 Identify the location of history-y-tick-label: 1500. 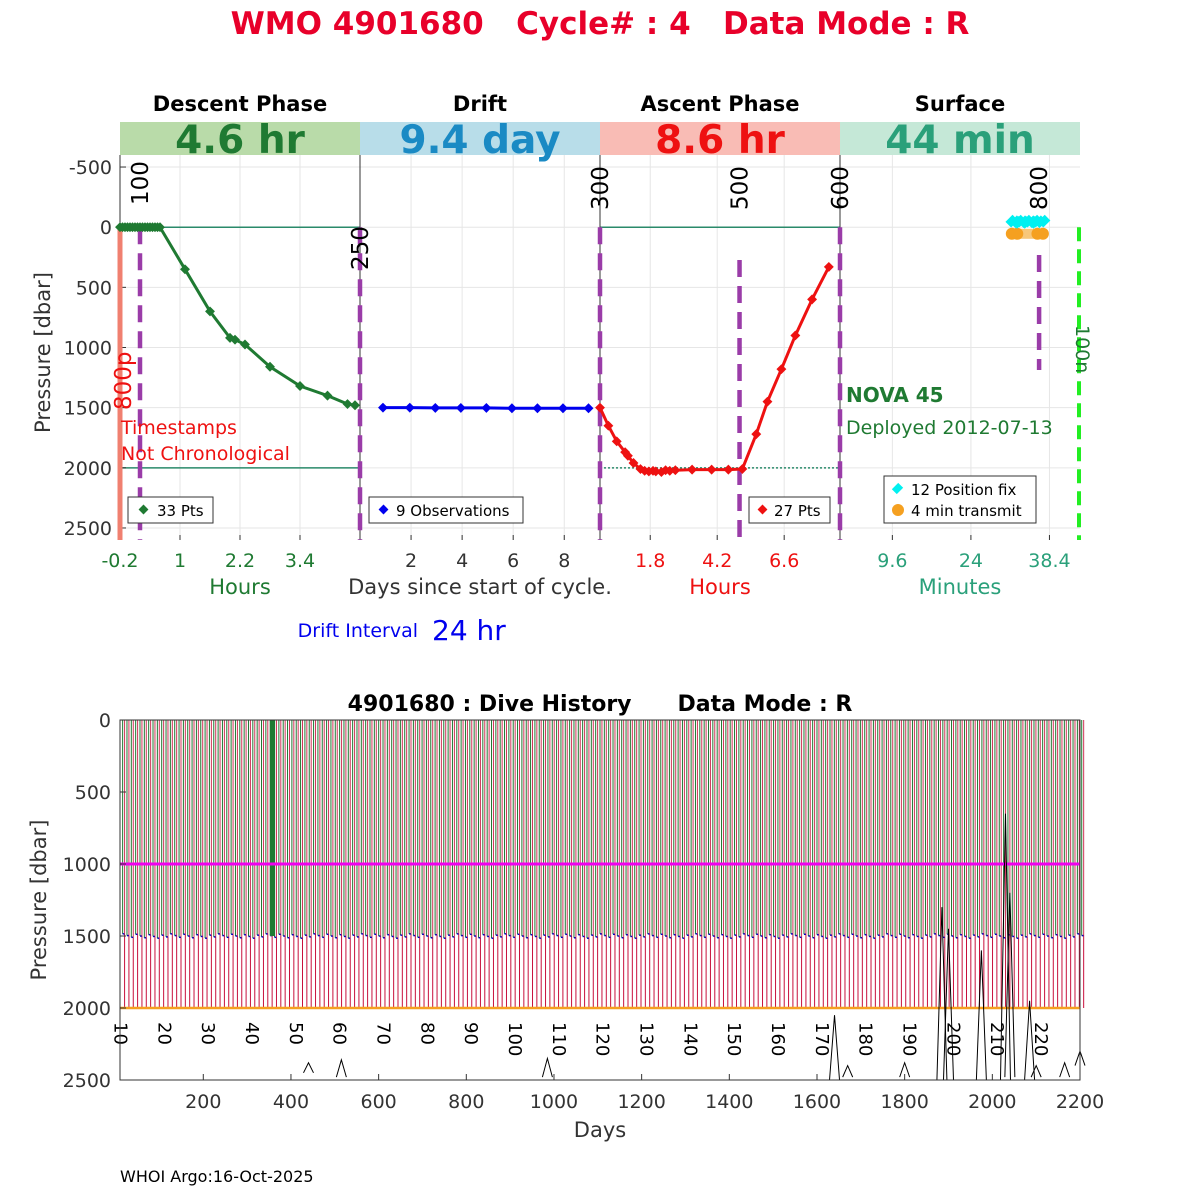
(87, 937).